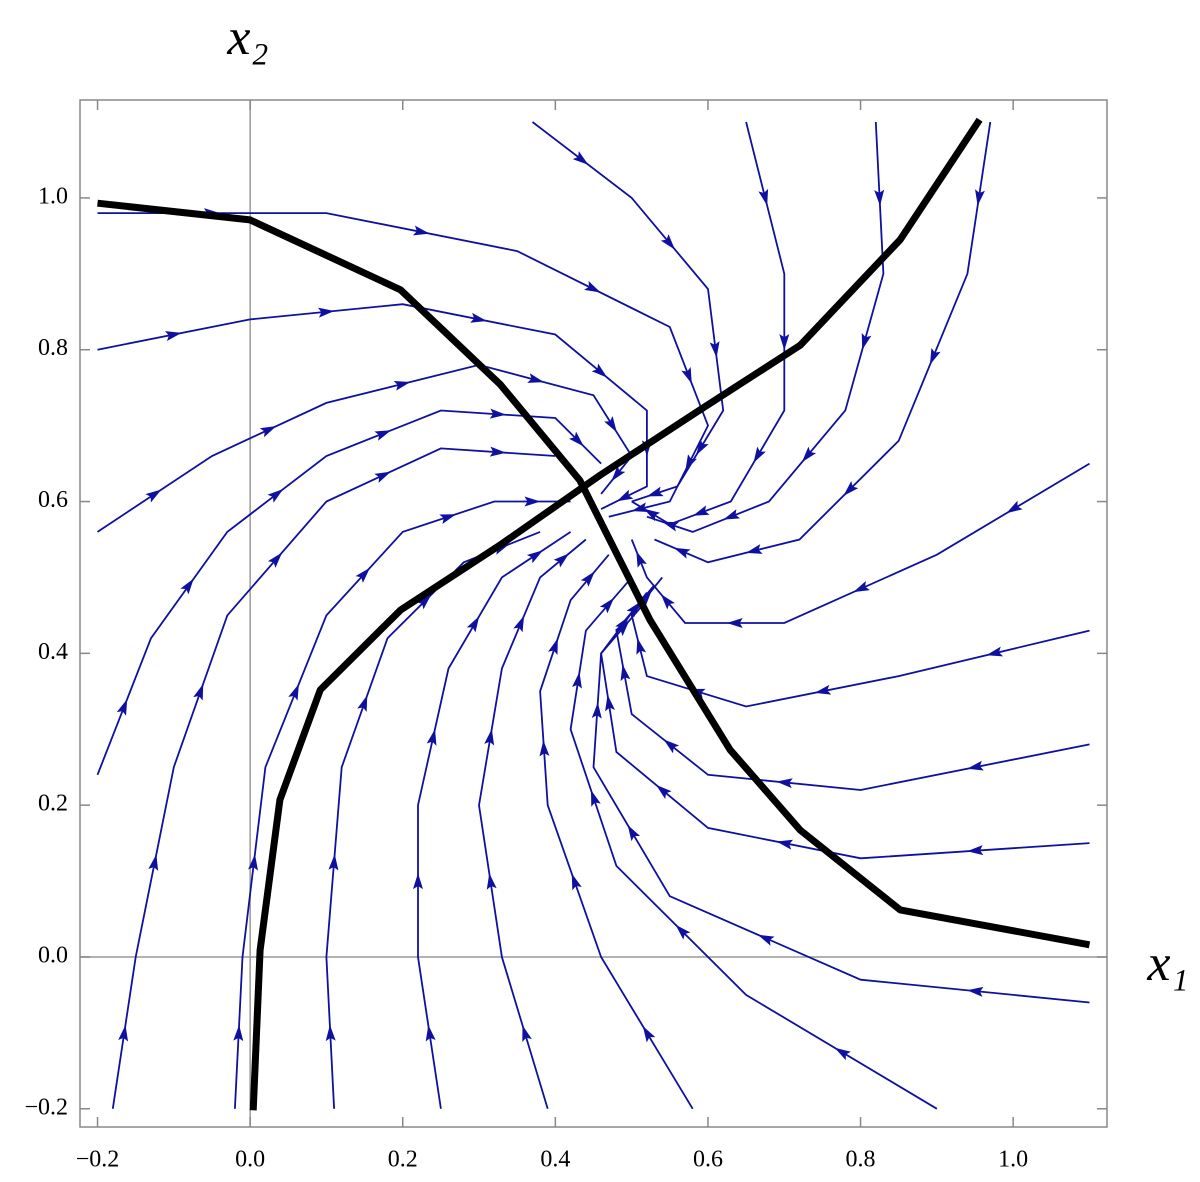 The height and width of the screenshot is (1182, 1200). What do you see at coordinates (53, 955) in the screenshot?
I see `y-tick-label: 0.0` at bounding box center [53, 955].